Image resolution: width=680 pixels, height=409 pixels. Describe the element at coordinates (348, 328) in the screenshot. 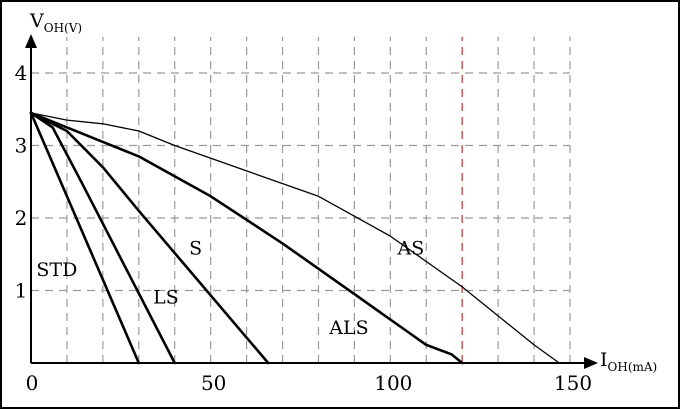

I see `series-label-als: ALS` at that location.